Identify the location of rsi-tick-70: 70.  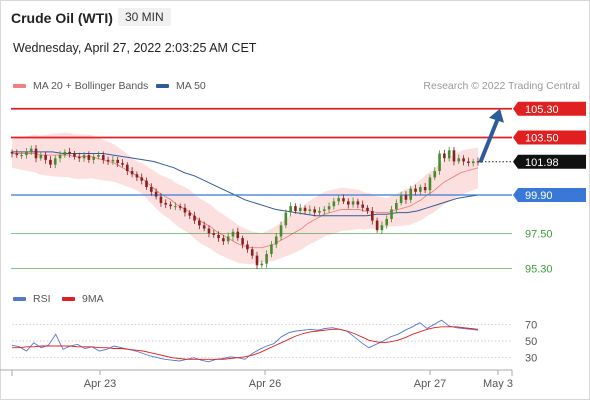
(531, 325).